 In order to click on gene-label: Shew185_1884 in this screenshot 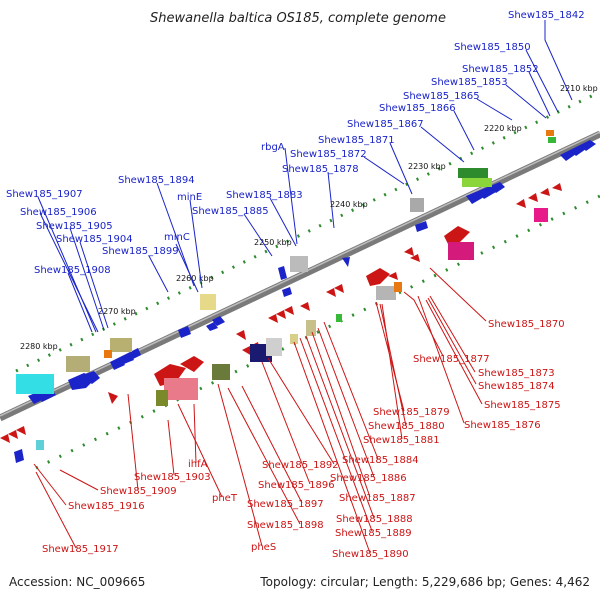, I will do `click(380, 460)`.